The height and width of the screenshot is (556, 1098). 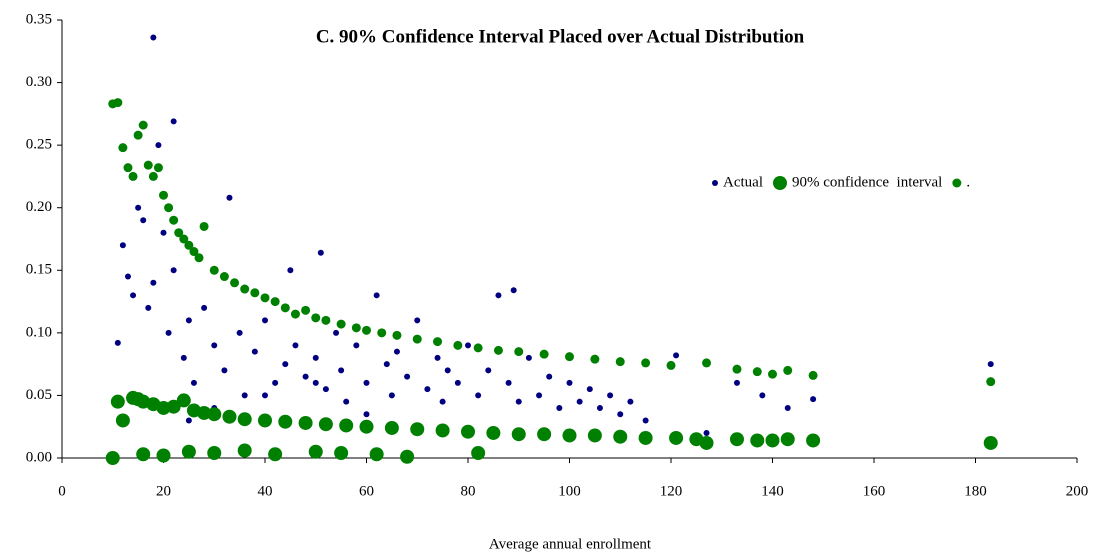 What do you see at coordinates (1077, 491) in the screenshot?
I see `x-tick-label: 200` at bounding box center [1077, 491].